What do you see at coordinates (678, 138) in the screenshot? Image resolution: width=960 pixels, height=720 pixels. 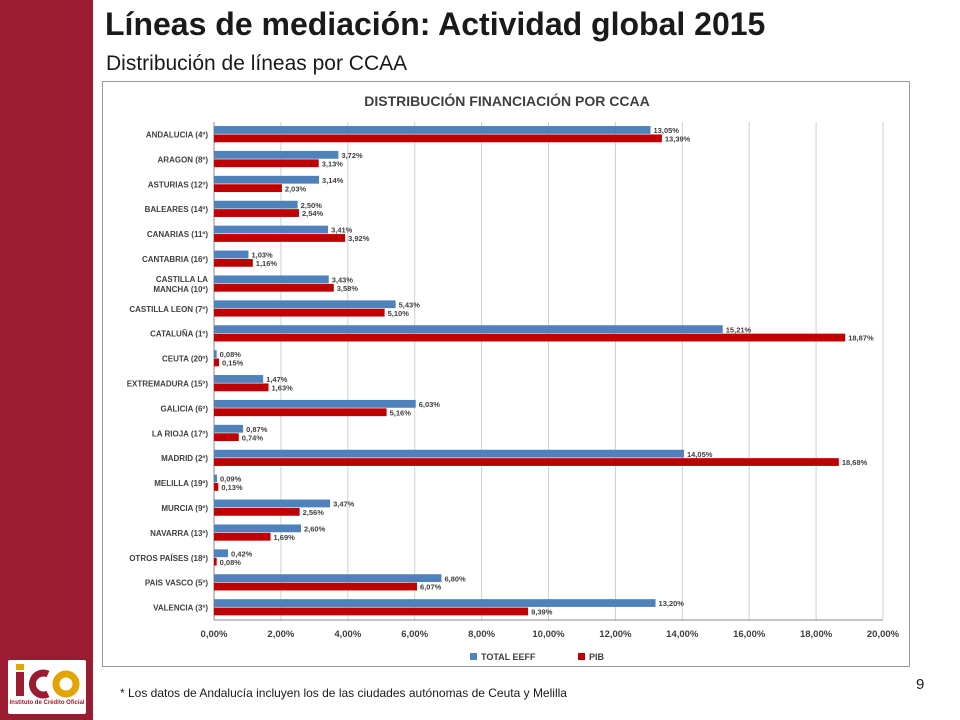 I see `data-label: 13,39%` at bounding box center [678, 138].